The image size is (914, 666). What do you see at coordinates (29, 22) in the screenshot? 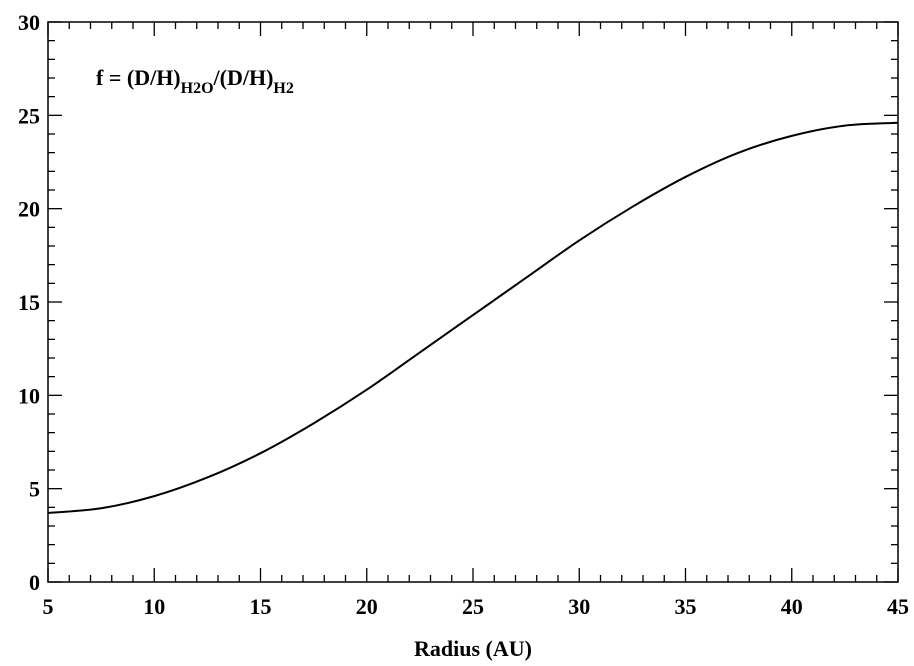
I see `y-tick-label: 30` at bounding box center [29, 22].